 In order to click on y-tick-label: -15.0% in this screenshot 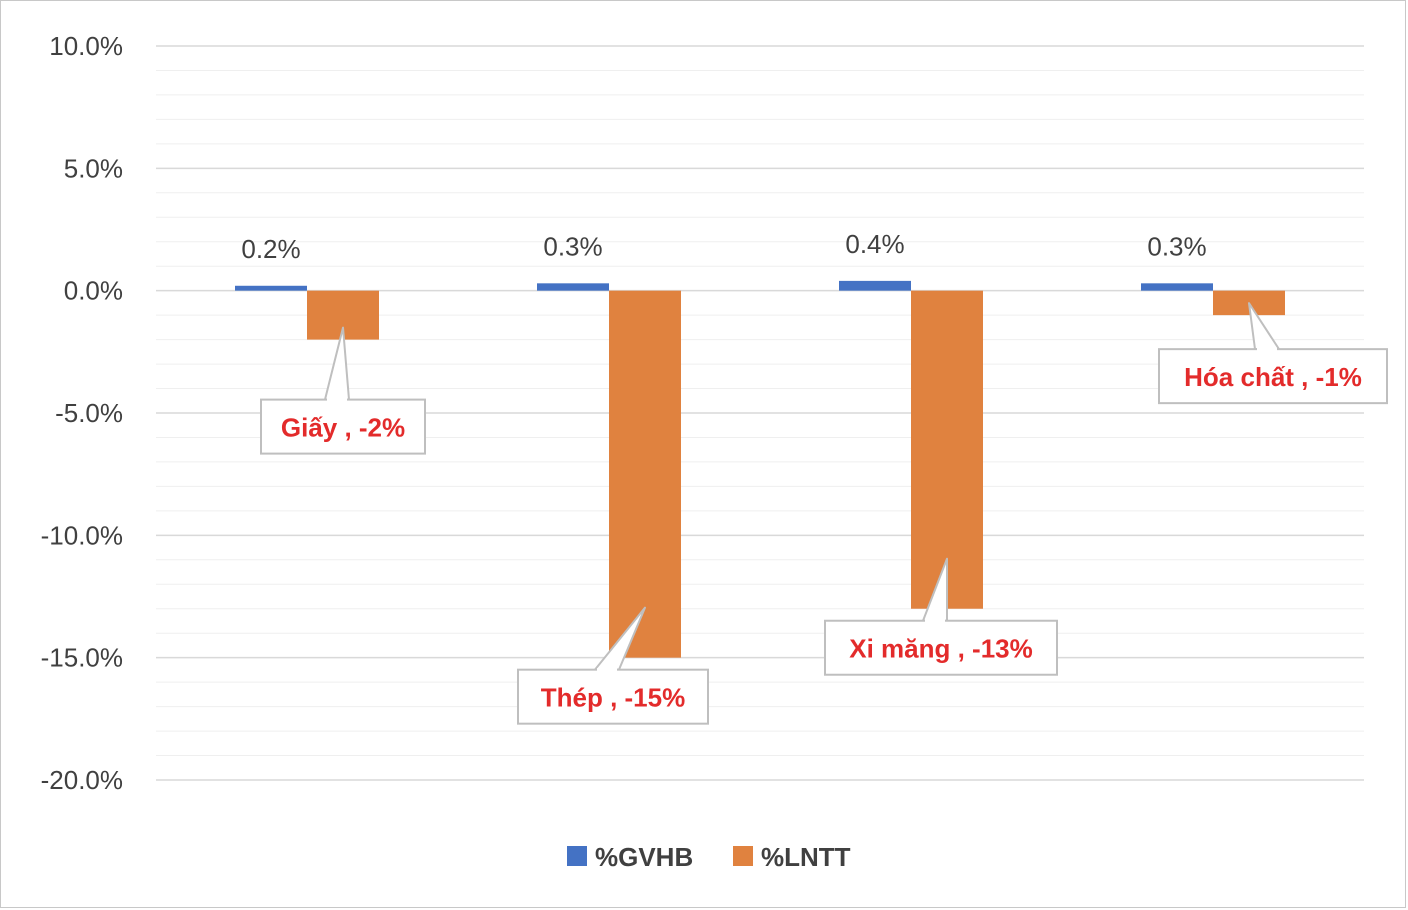, I will do `click(82, 658)`.